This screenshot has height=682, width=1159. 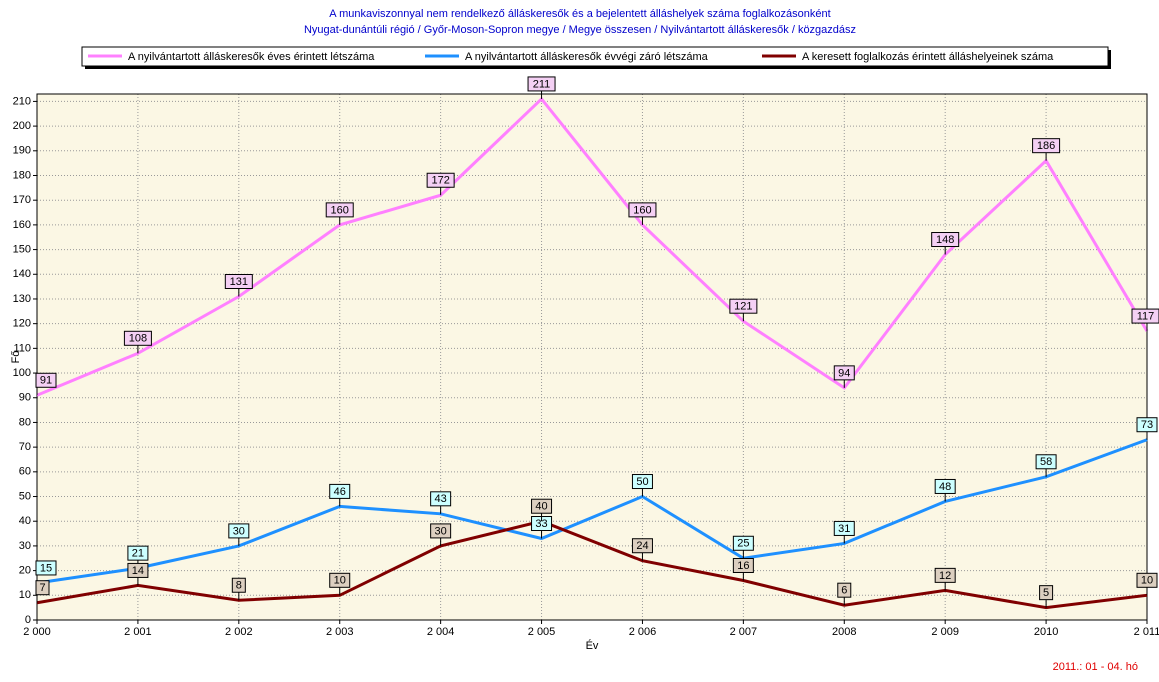 I want to click on x-tick-label: 2008, so click(x=844, y=632).